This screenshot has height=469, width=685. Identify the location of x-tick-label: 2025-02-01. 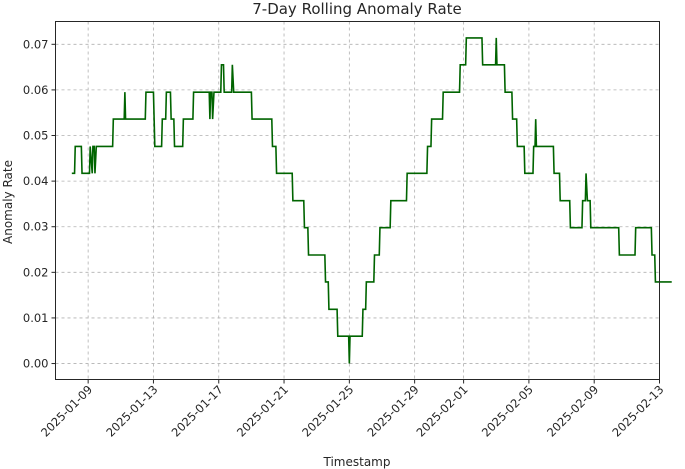
(442, 410).